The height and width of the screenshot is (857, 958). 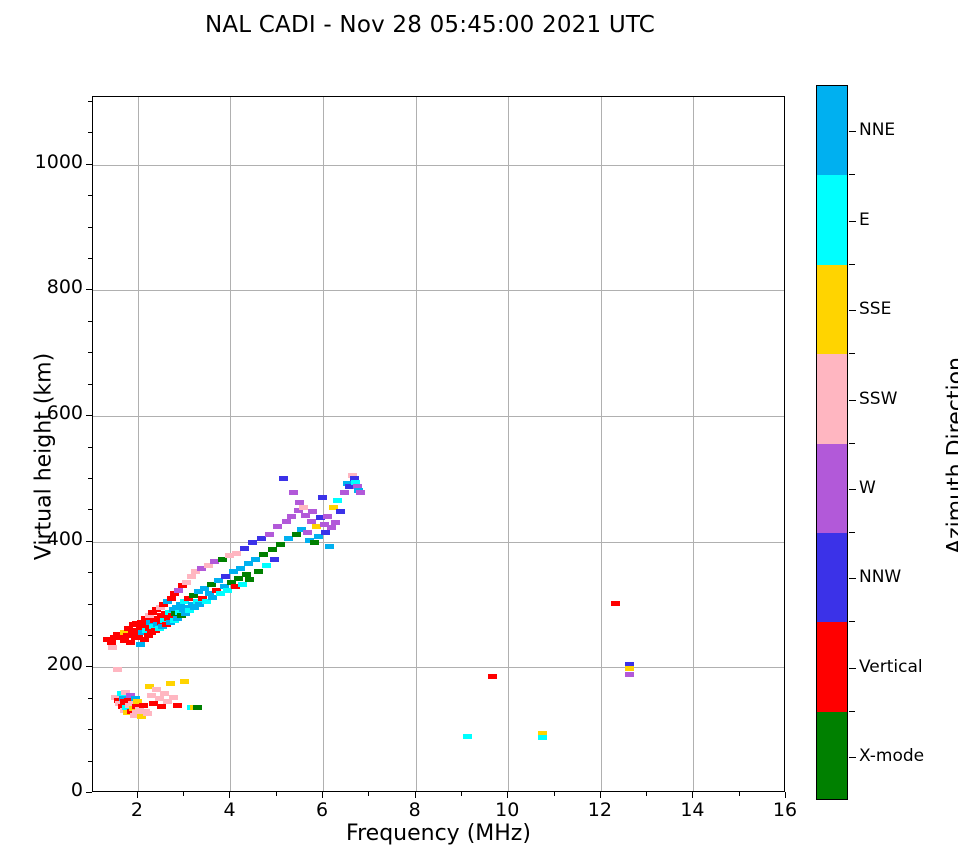 I want to click on x-axis-tick, so click(x=693, y=795).